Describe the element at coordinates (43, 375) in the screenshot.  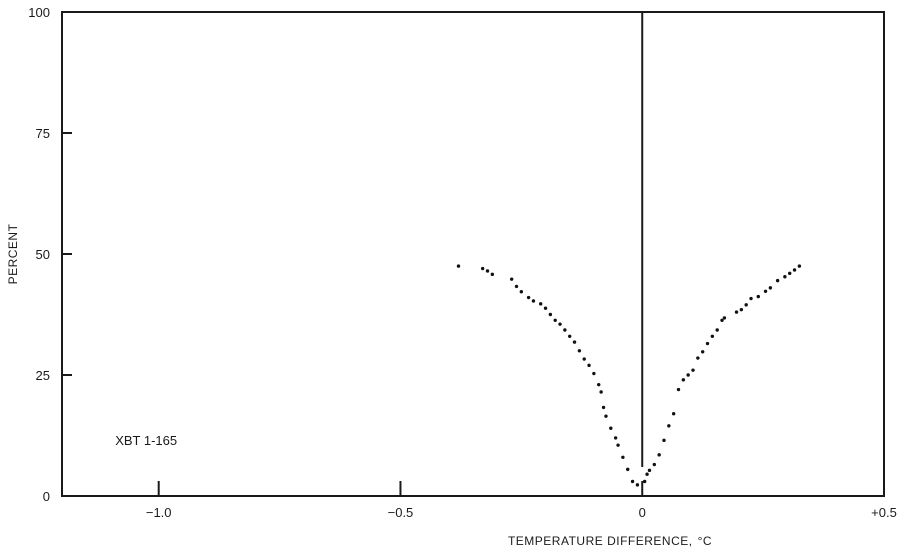
I see `y-tick-label: 25` at that location.